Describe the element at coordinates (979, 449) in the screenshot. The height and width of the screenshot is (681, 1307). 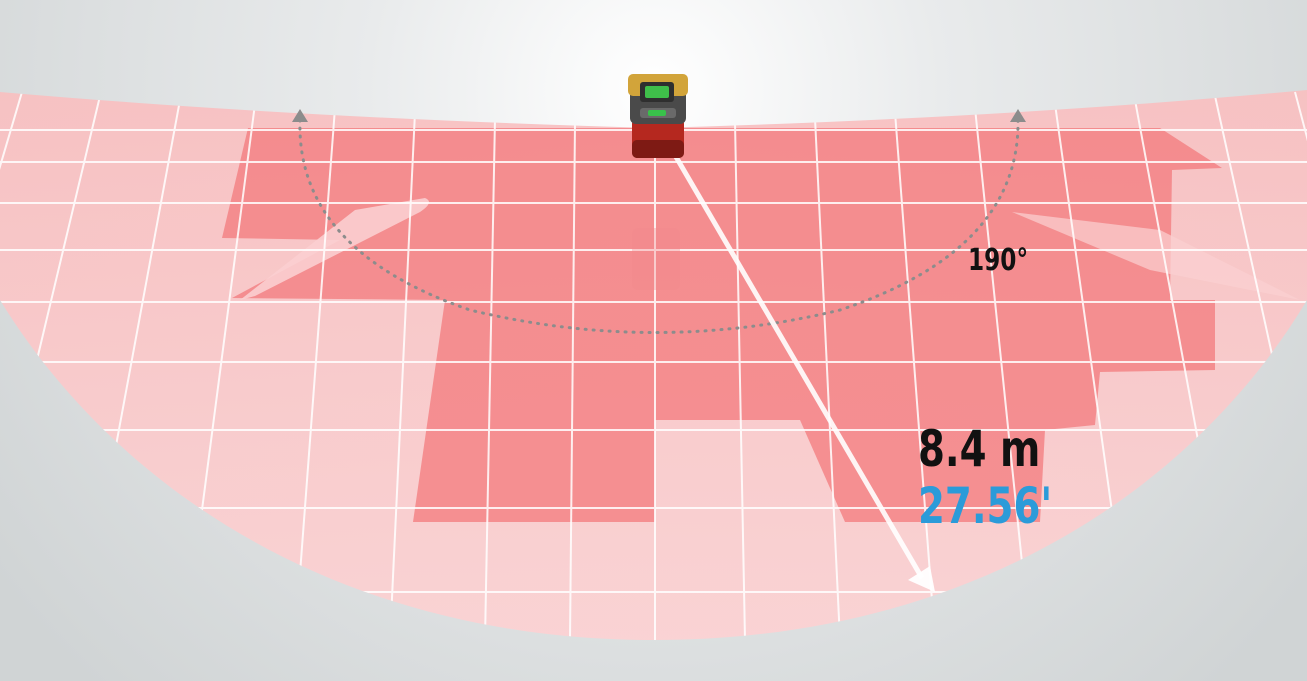
I see `range-metric-label: 8.4 m` at that location.